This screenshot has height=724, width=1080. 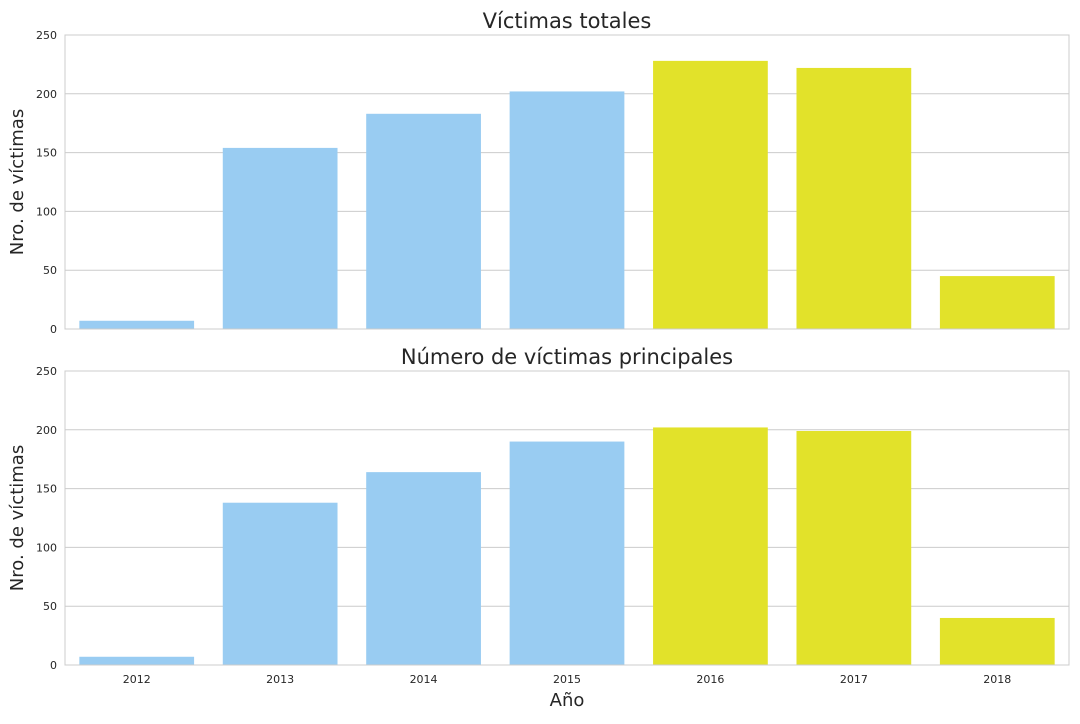 I want to click on chart-title: Número de víctimas principales, so click(x=567, y=357).